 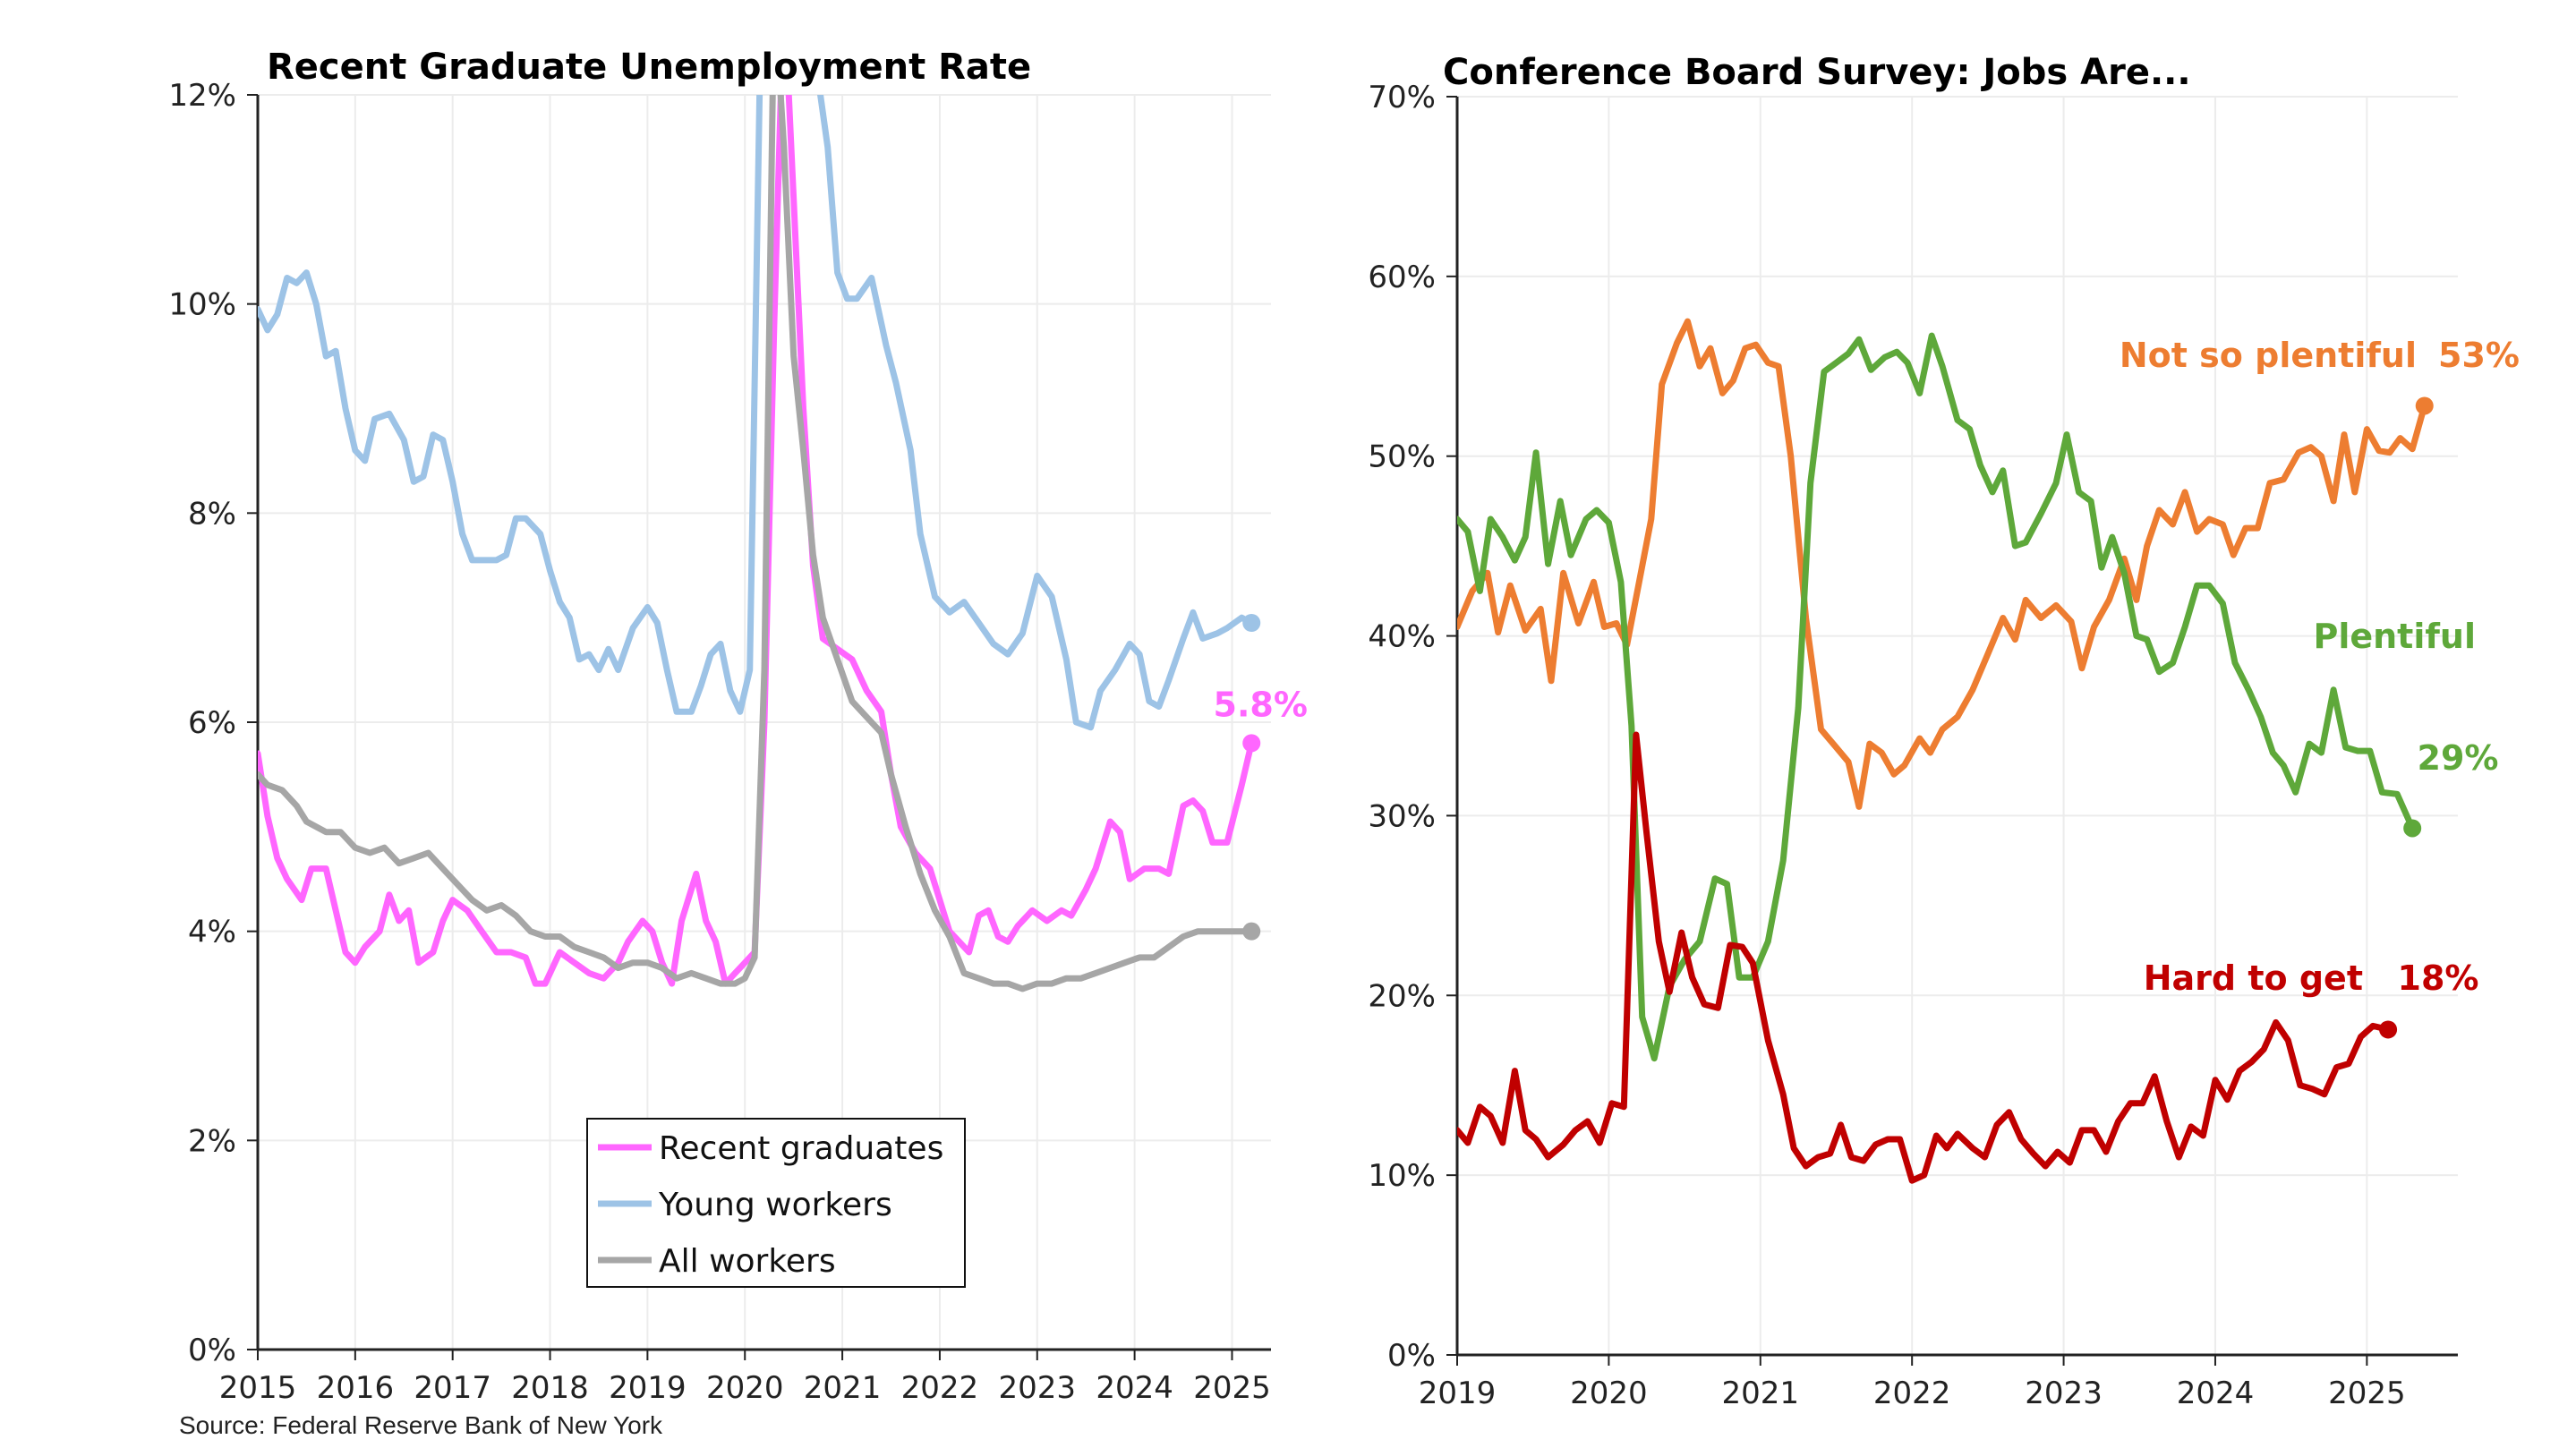 What do you see at coordinates (2253, 978) in the screenshot?
I see `series-label-hard-to-get: Hard to get` at bounding box center [2253, 978].